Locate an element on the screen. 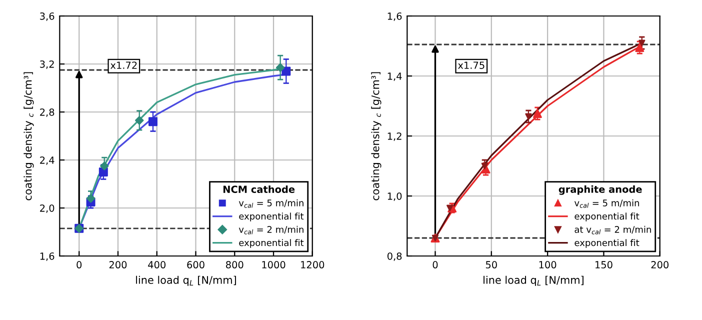  y-tick-label: 0,8 is located at coordinates (394, 256).